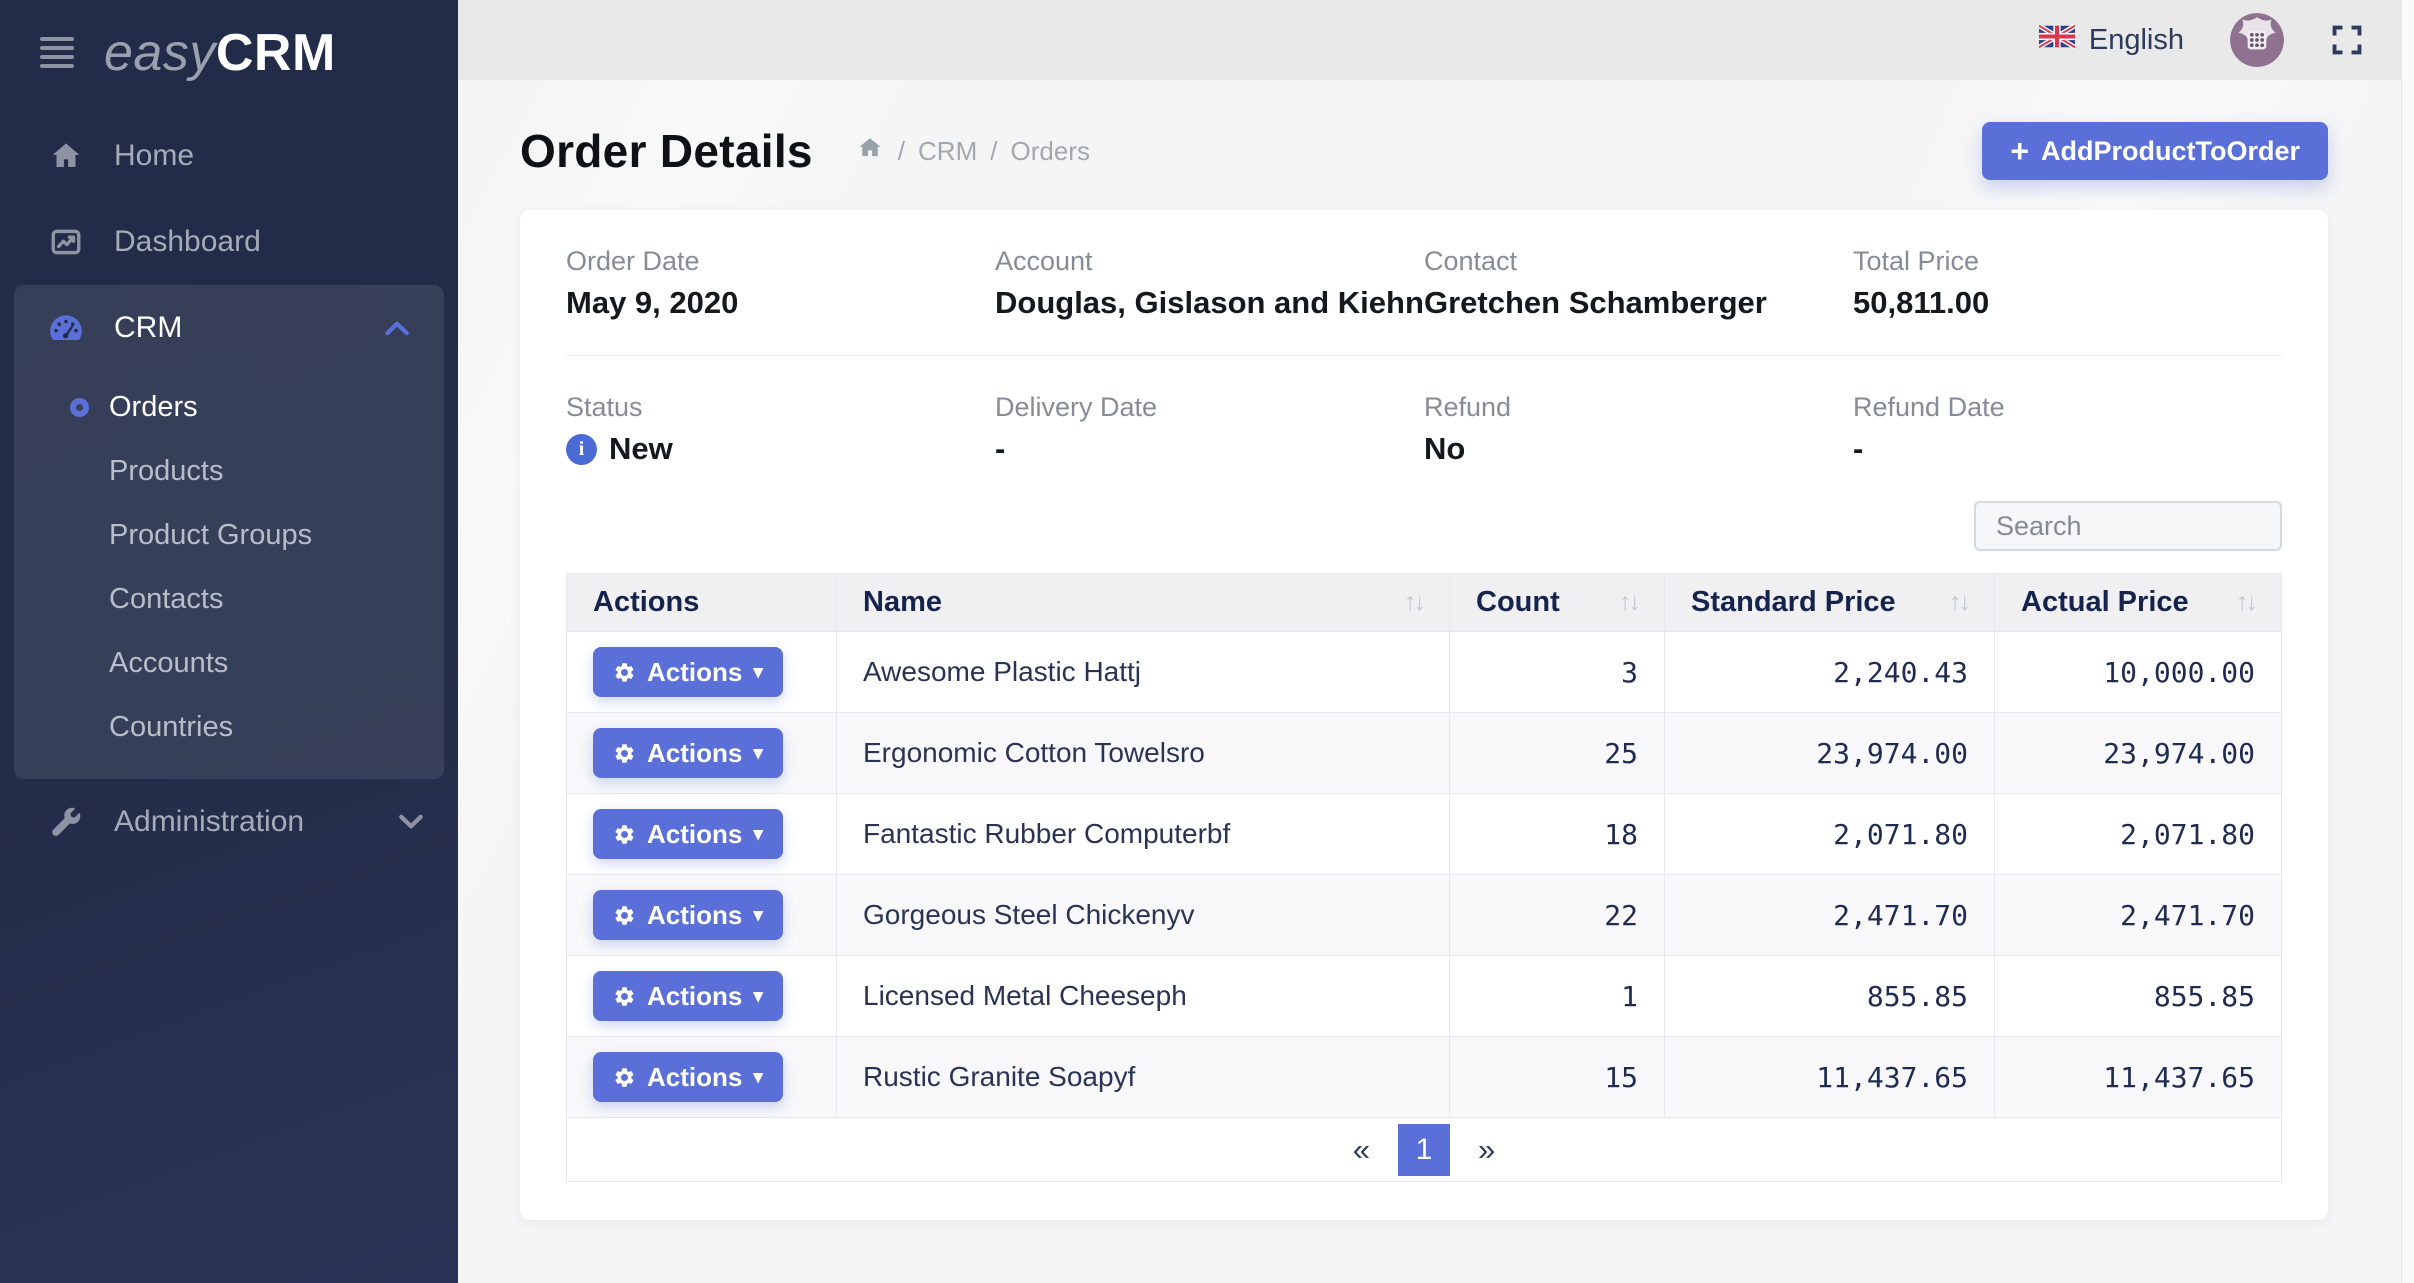 This screenshot has width=2414, height=1283. Describe the element at coordinates (1076, 407) in the screenshot. I see `field-label: Delivery Date` at that location.